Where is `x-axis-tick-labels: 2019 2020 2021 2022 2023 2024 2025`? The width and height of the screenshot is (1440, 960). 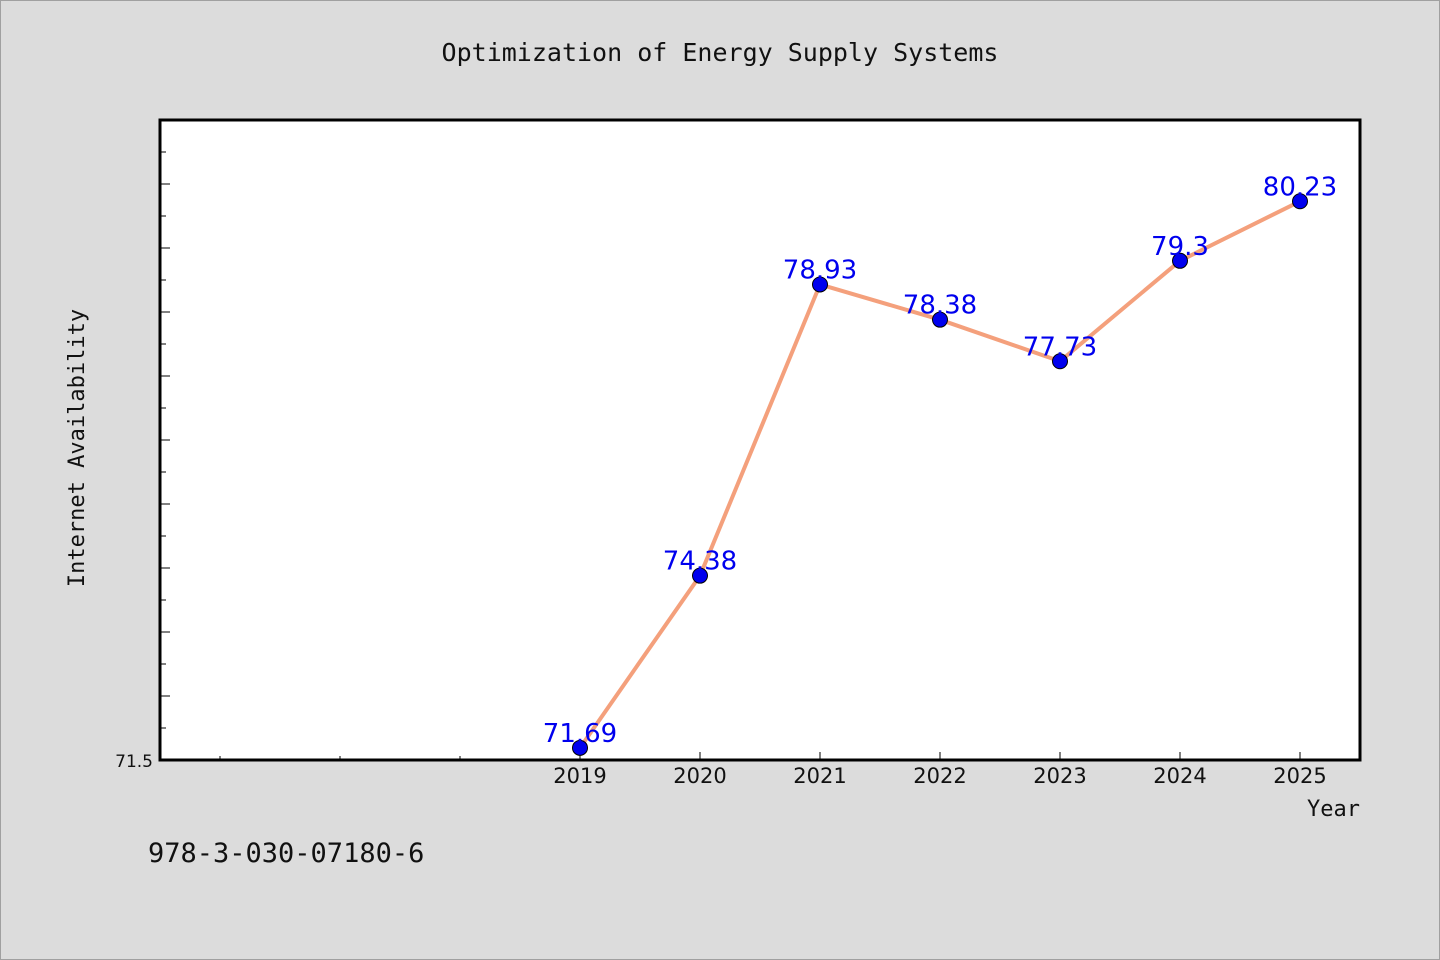
x-axis-tick-labels: 2019 2020 2021 2022 2023 2024 2025 is located at coordinates (939, 776).